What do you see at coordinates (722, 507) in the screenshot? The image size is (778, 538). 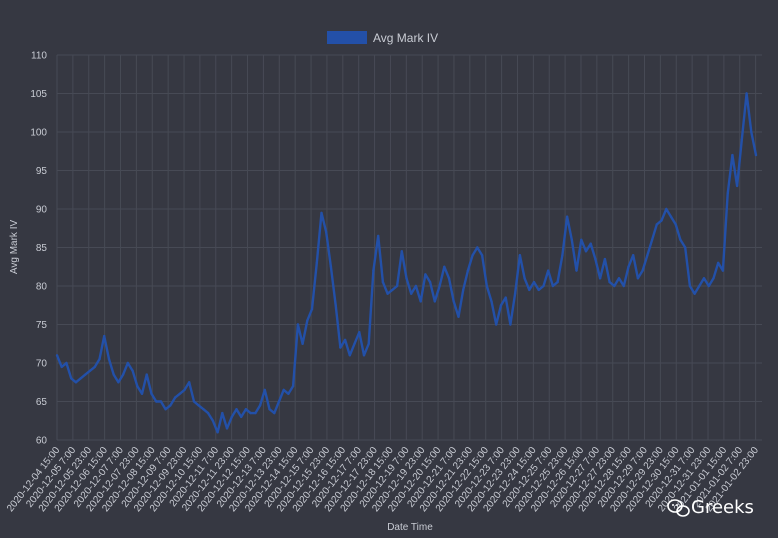 I see `watermark-text: Greeks` at bounding box center [722, 507].